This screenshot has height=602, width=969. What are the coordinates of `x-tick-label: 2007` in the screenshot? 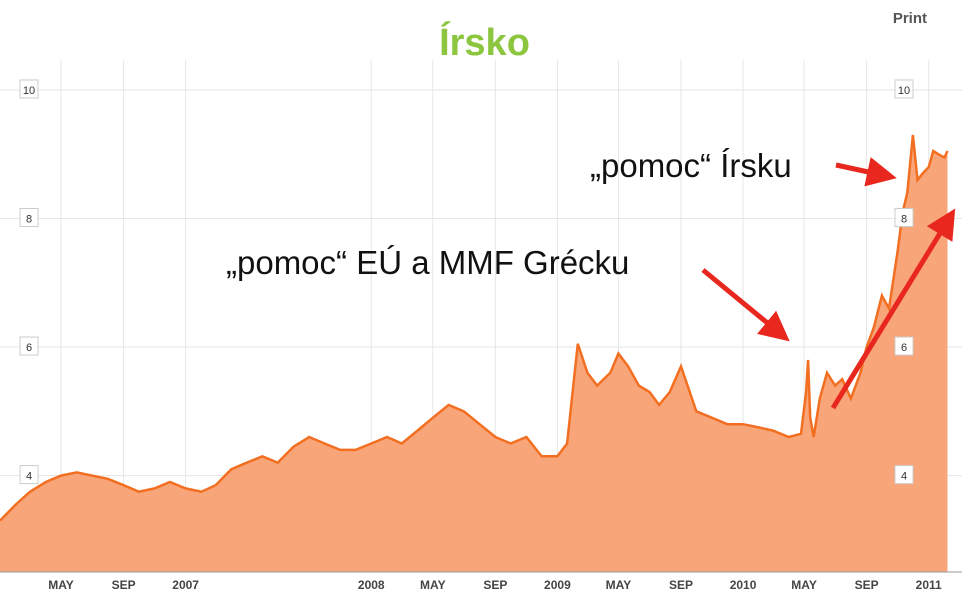 It's located at (185, 585).